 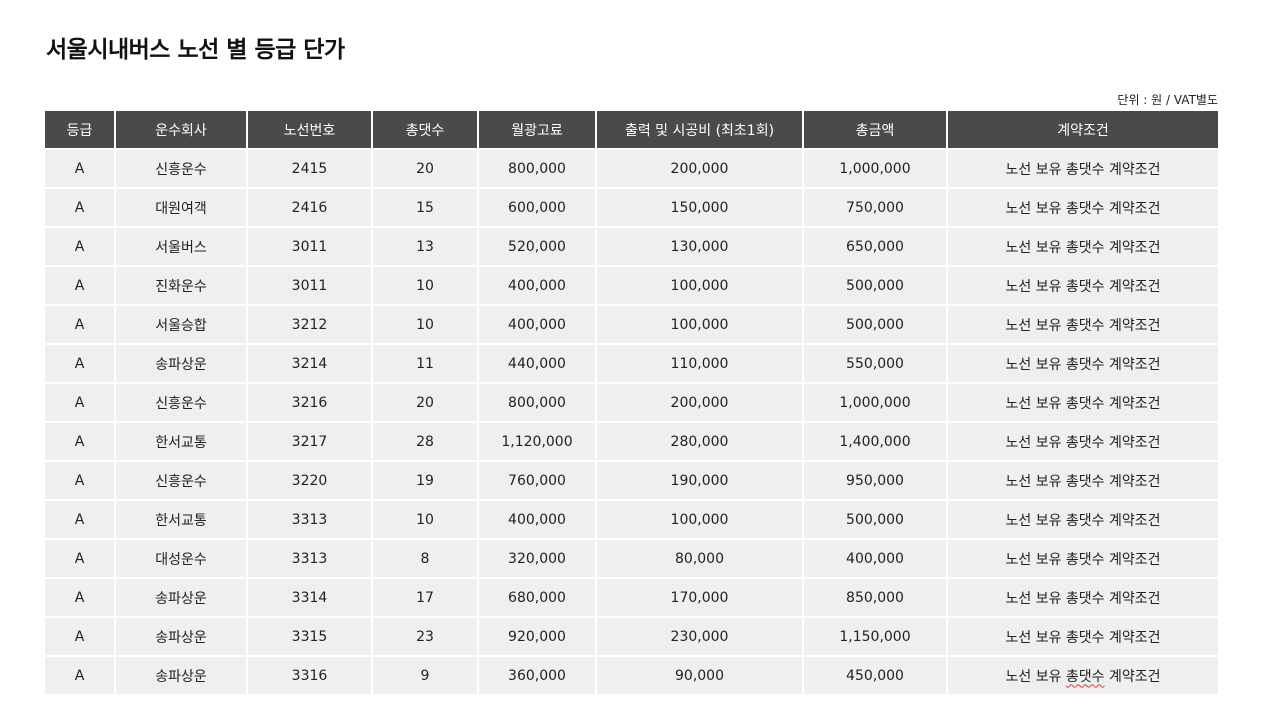 I want to click on header-company: 운수회사, so click(x=182, y=129).